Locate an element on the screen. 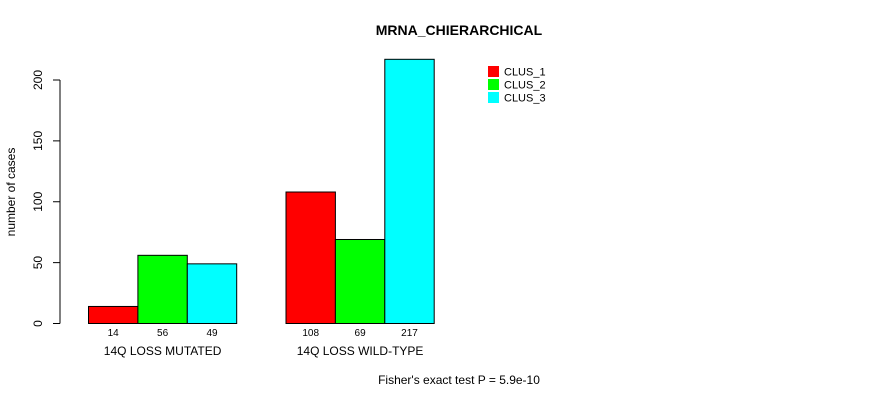  bar-value-label: 217 is located at coordinates (409, 333).